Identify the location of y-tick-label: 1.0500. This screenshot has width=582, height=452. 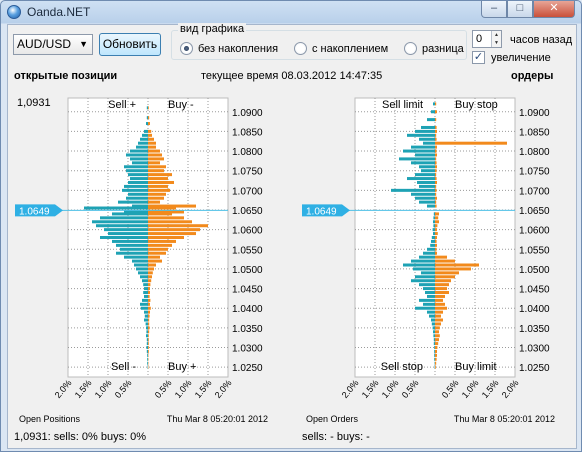
(534, 270).